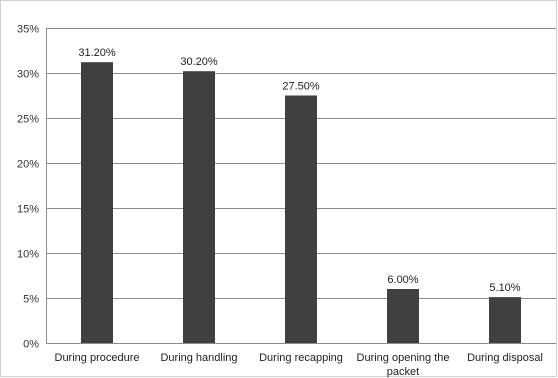  What do you see at coordinates (97, 53) in the screenshot?
I see `data-label: 31.20%` at bounding box center [97, 53].